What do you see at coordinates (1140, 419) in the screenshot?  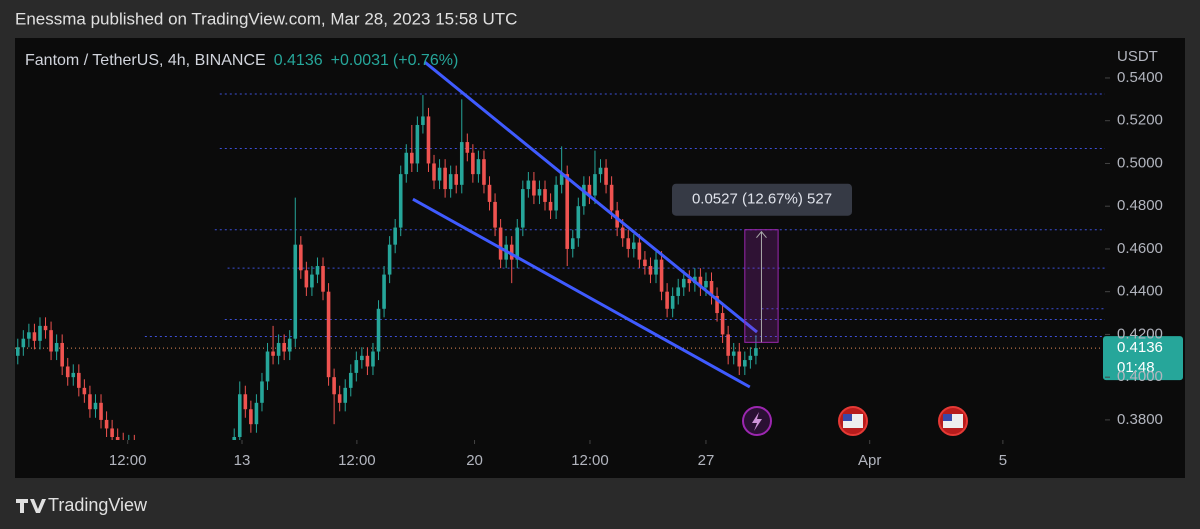 I see `y-tick-label: 0.3800` at bounding box center [1140, 419].